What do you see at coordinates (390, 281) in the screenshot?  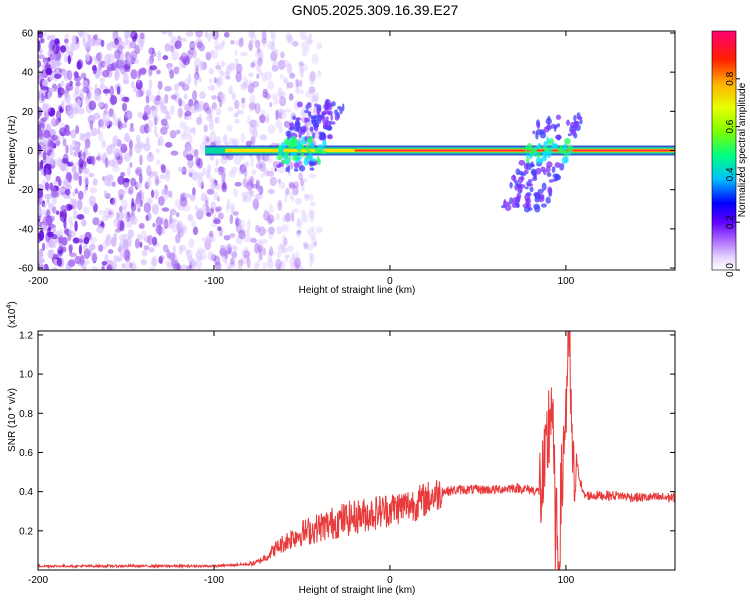 I see `x-tick-label: 0` at bounding box center [390, 281].